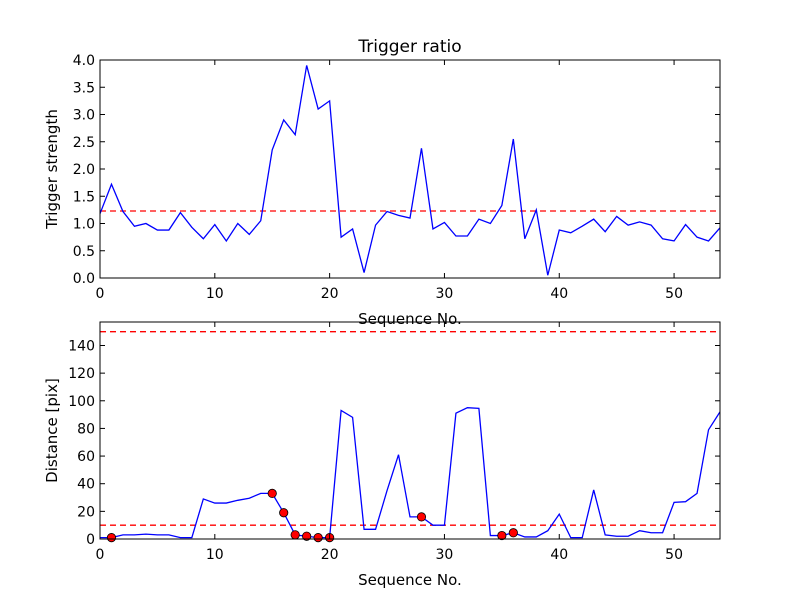  What do you see at coordinates (84, 61) in the screenshot?
I see `y-tick-label: 4.0` at bounding box center [84, 61].